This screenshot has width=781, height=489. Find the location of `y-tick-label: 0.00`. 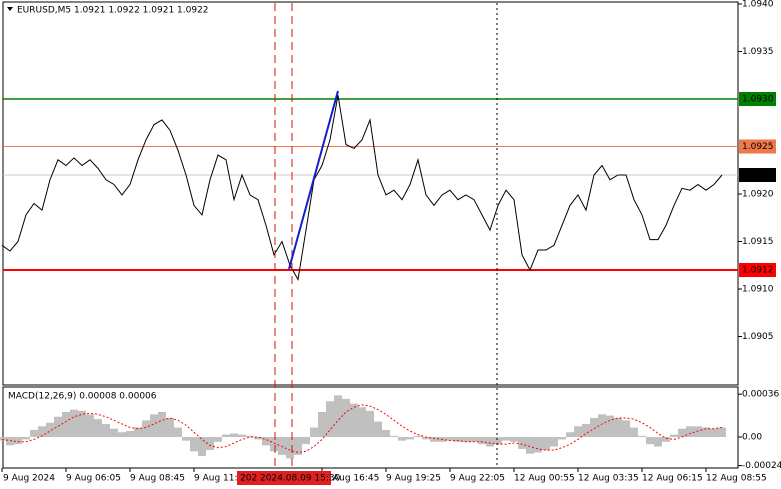

y-tick-label: 0.00 is located at coordinates (752, 438).